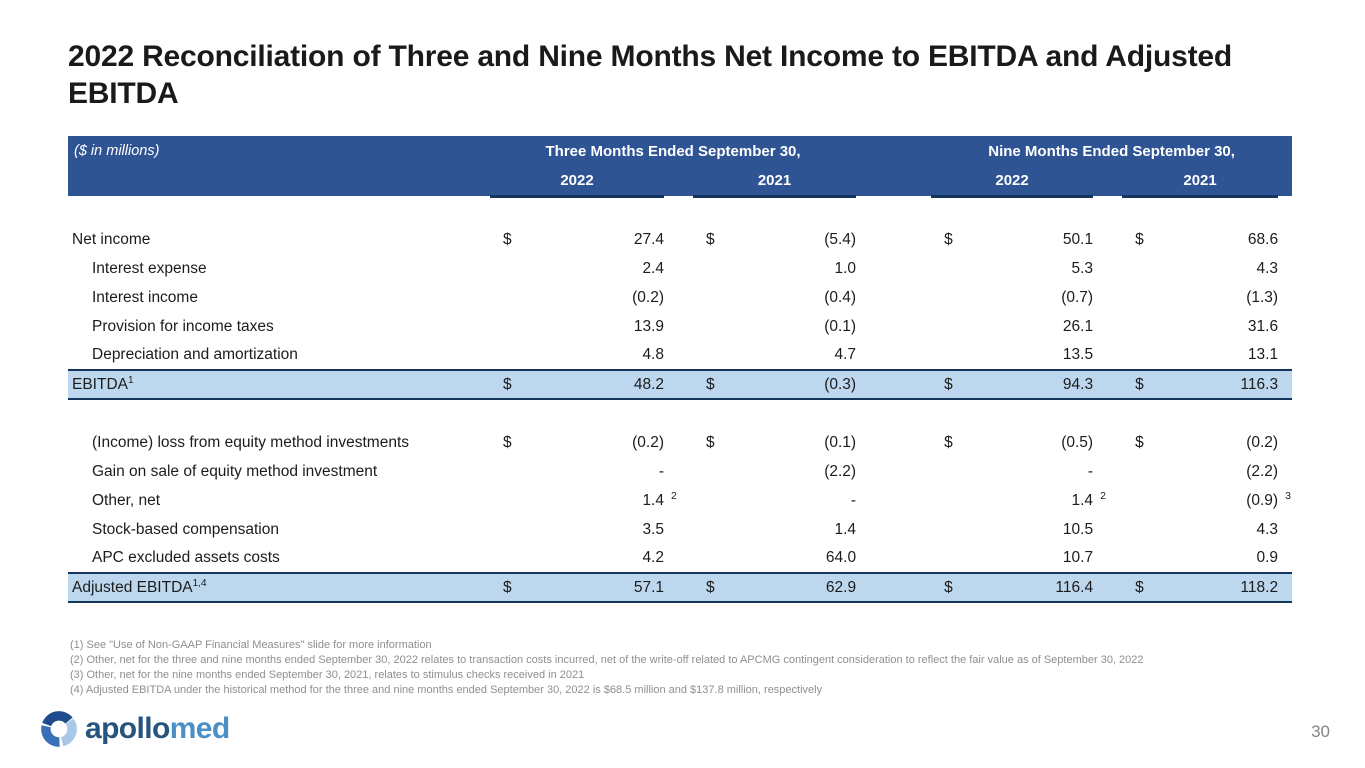  What do you see at coordinates (680, 182) in the screenshot?
I see `header-year-row: 2022 2021 2022 2021` at bounding box center [680, 182].